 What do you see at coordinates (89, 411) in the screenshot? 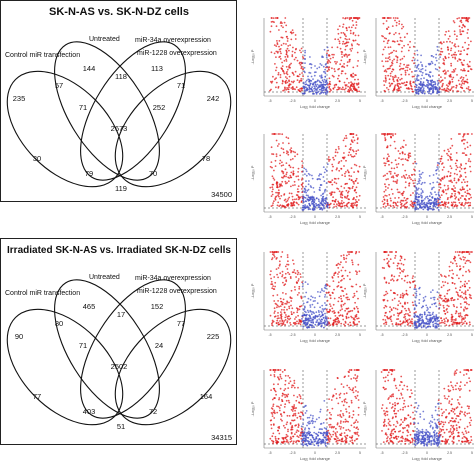
I see `venn-count-cm34m1228: 403` at bounding box center [89, 411].